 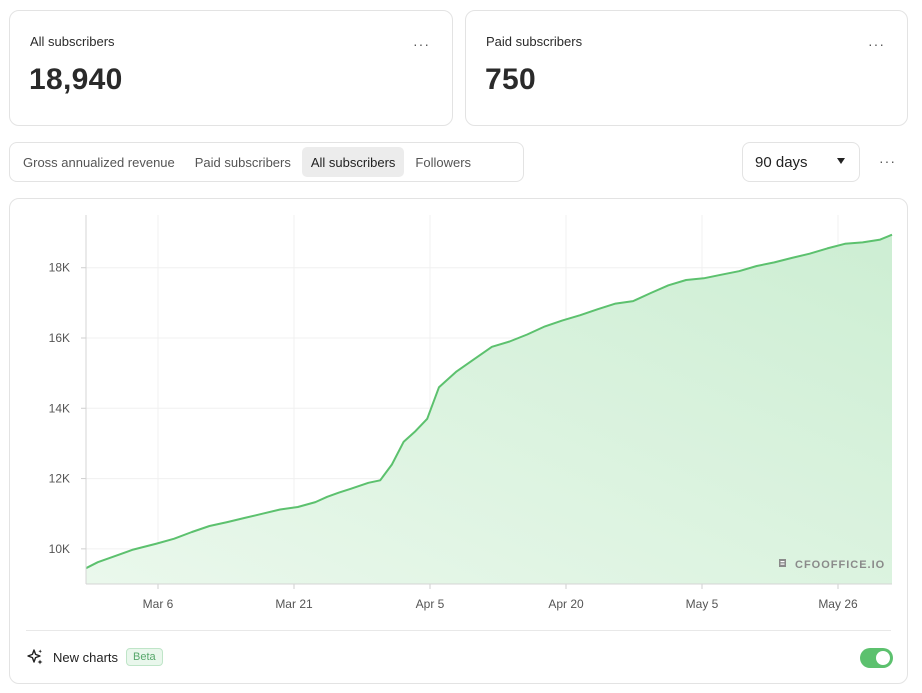 What do you see at coordinates (158, 604) in the screenshot?
I see `x-tick-label: Mar 6` at bounding box center [158, 604].